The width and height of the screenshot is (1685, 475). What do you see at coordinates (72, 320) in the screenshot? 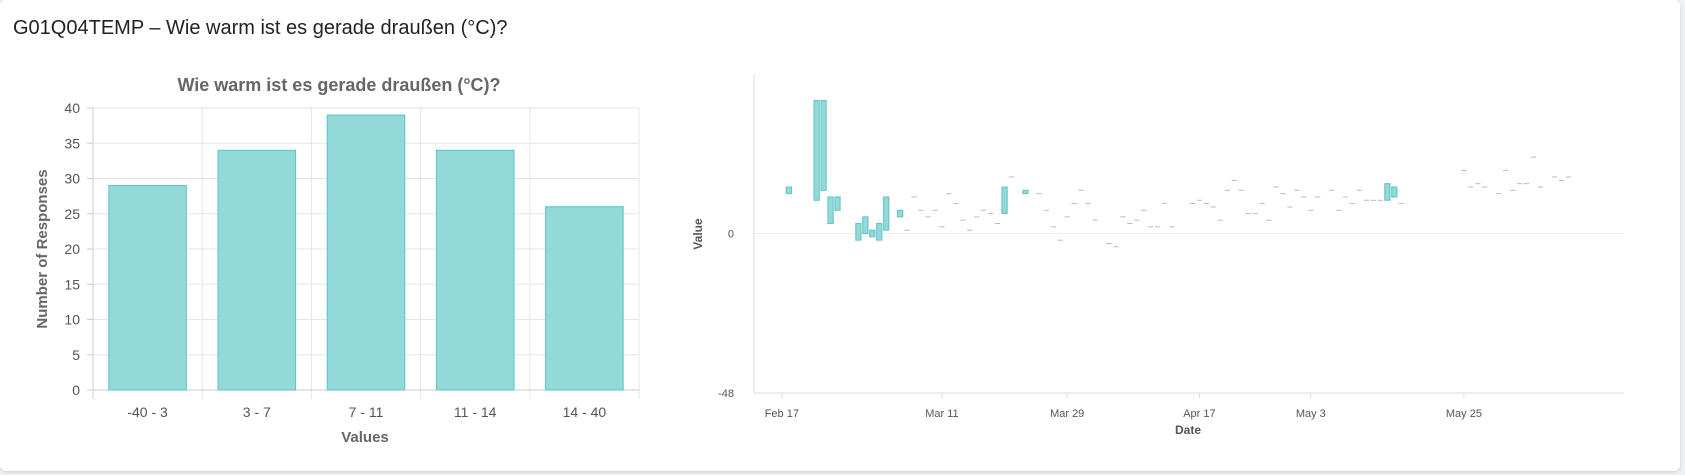
I see `bar-y-tick-label: 10` at bounding box center [72, 320].